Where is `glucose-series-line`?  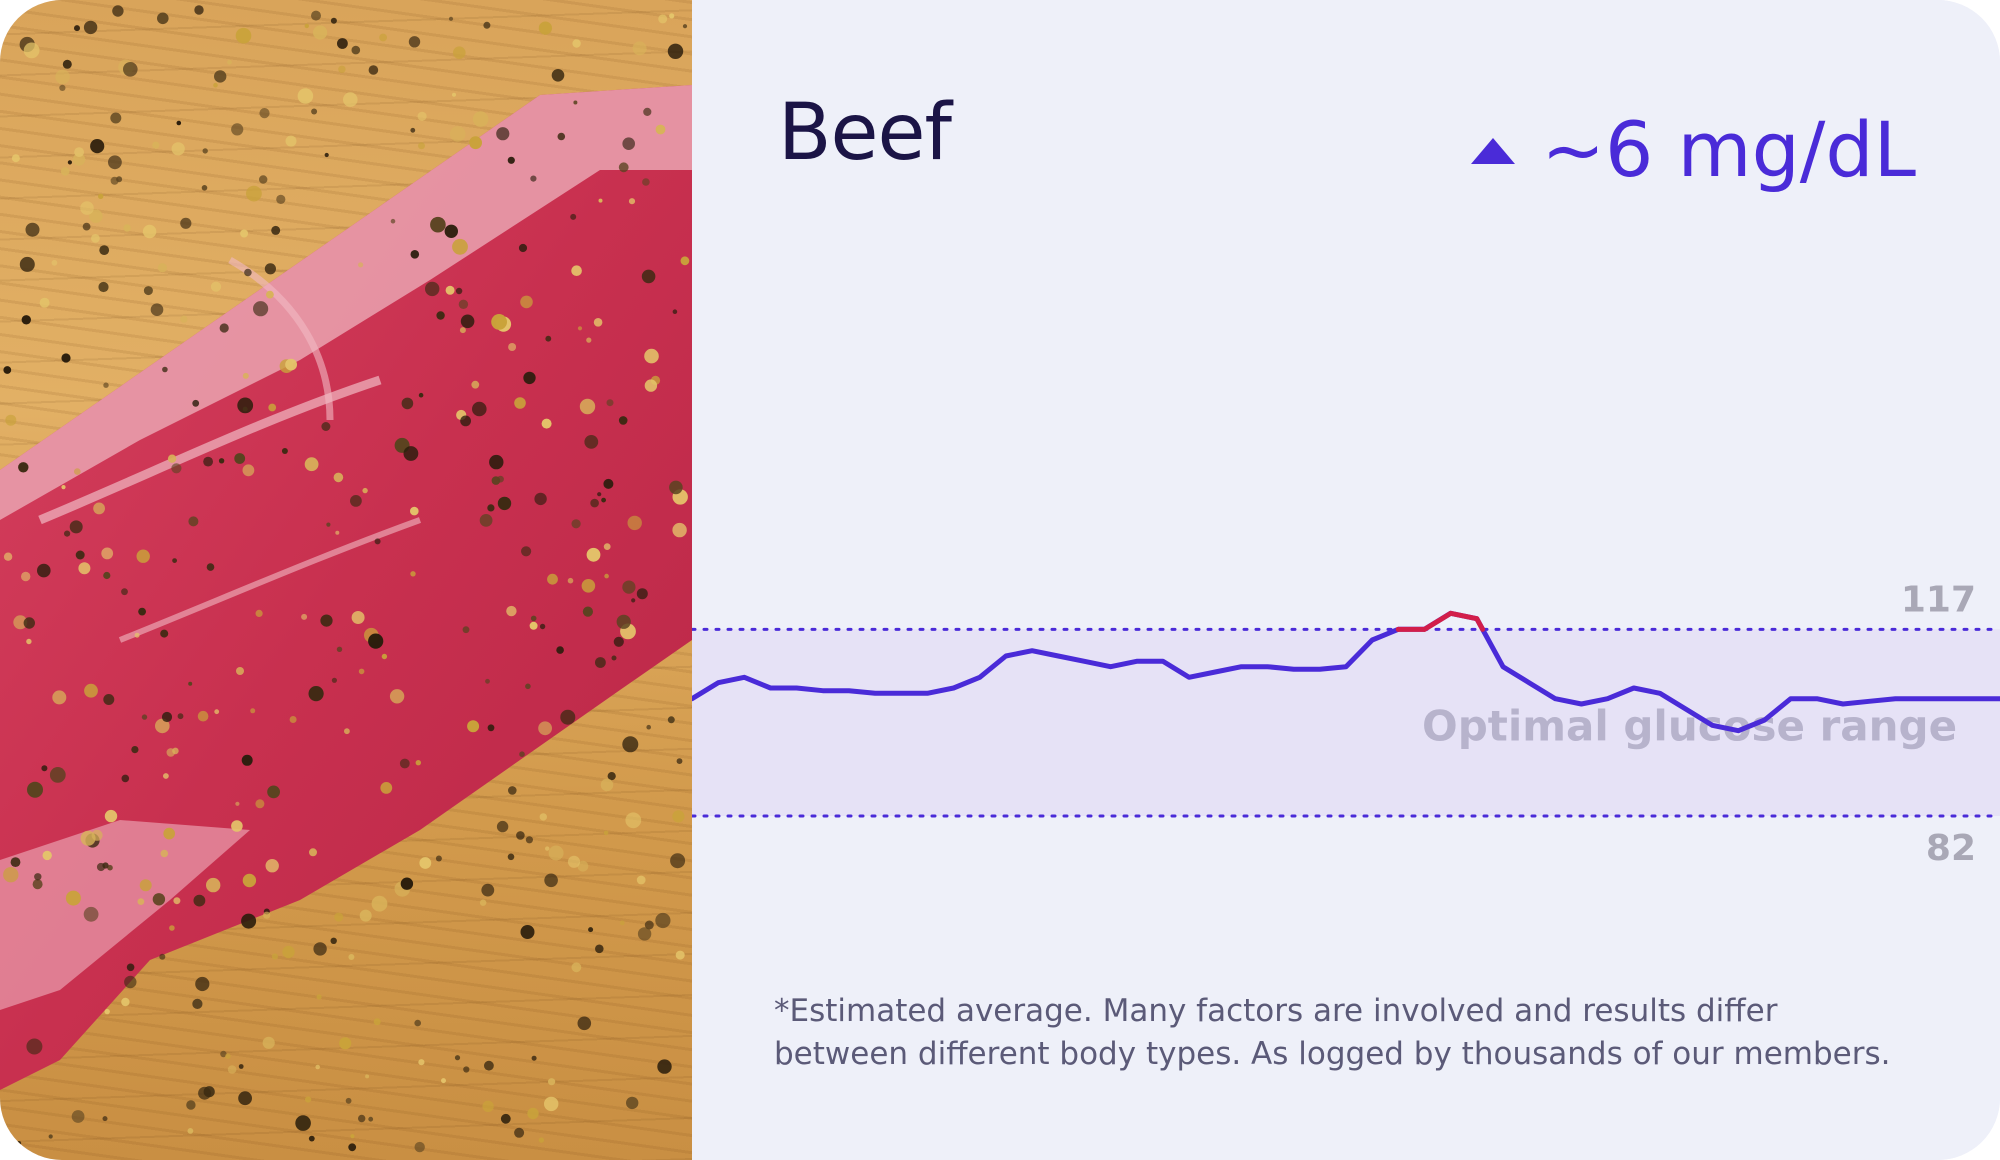 glucose-series-line is located at coordinates (1346, 672).